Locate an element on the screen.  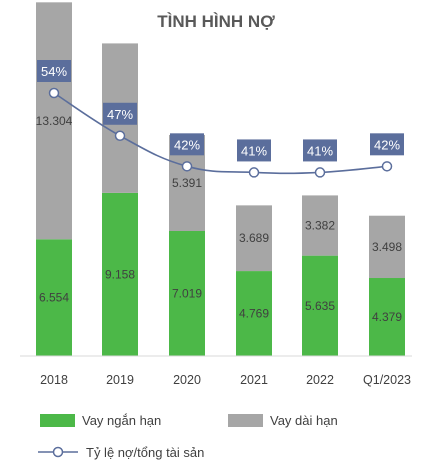
ratio-label-2020: 42% is located at coordinates (187, 144).